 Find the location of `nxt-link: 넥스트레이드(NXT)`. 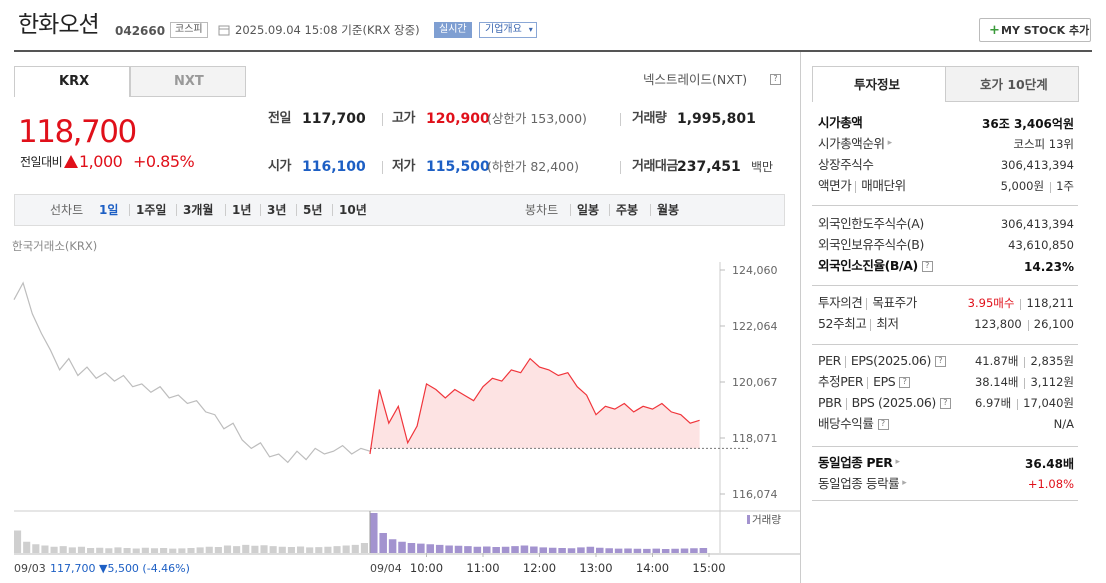

nxt-link: 넥스트레이드(NXT) is located at coordinates (695, 79).